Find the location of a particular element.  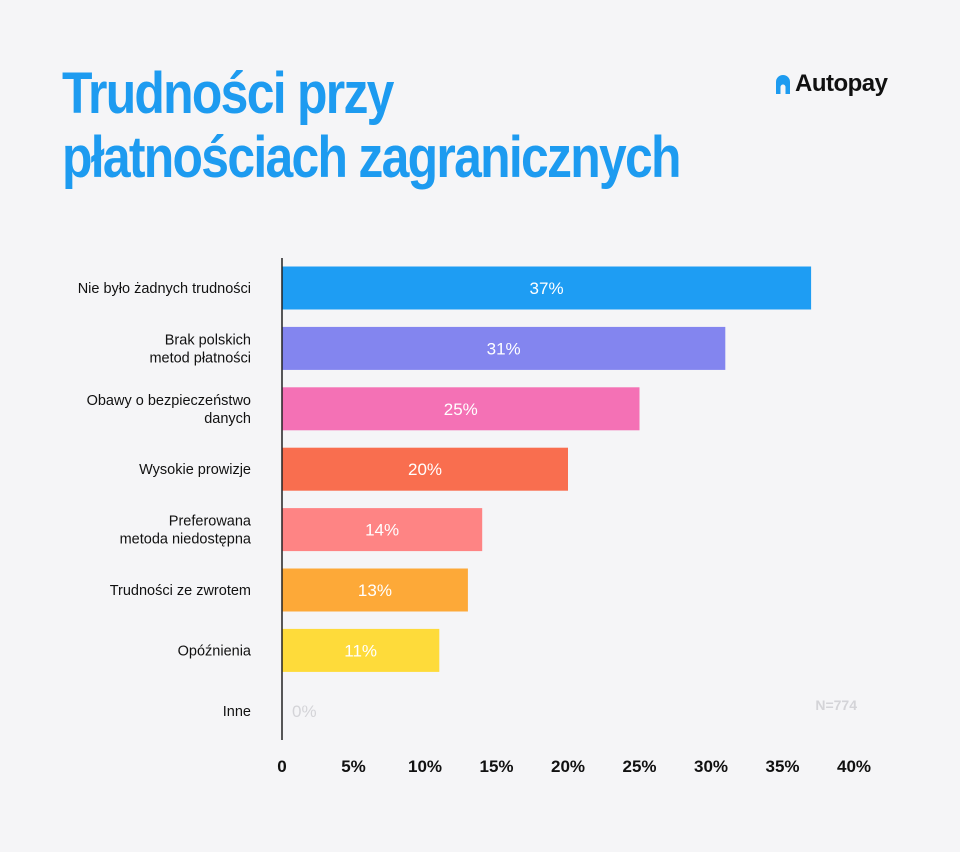

category-label-line: Nie było żadnych trudności is located at coordinates (164, 289).